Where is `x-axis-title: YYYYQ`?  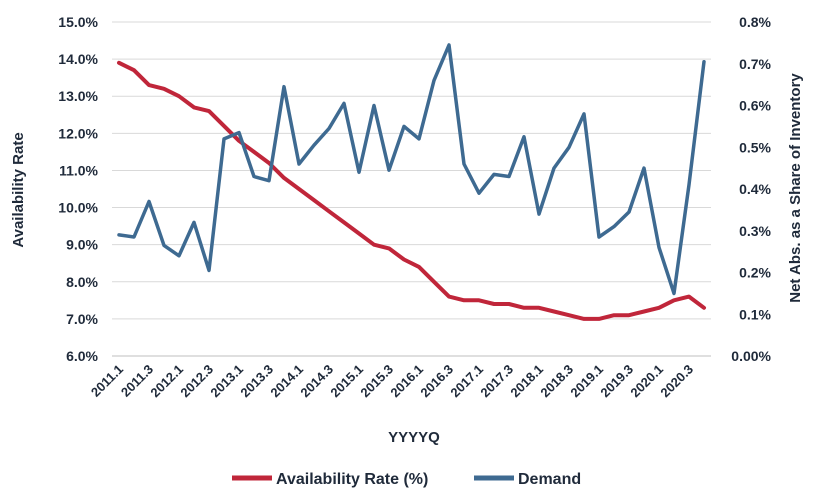 x-axis-title: YYYYQ is located at coordinates (414, 437).